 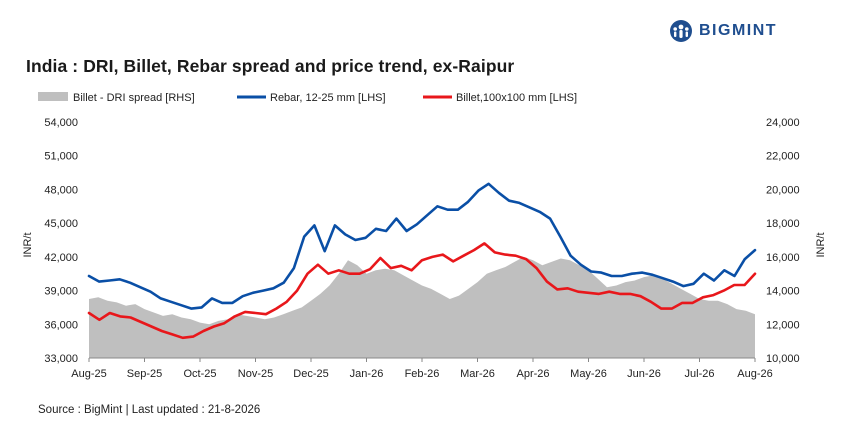 What do you see at coordinates (61, 359) in the screenshot?
I see `y-left-tick-label: 33,000` at bounding box center [61, 359].